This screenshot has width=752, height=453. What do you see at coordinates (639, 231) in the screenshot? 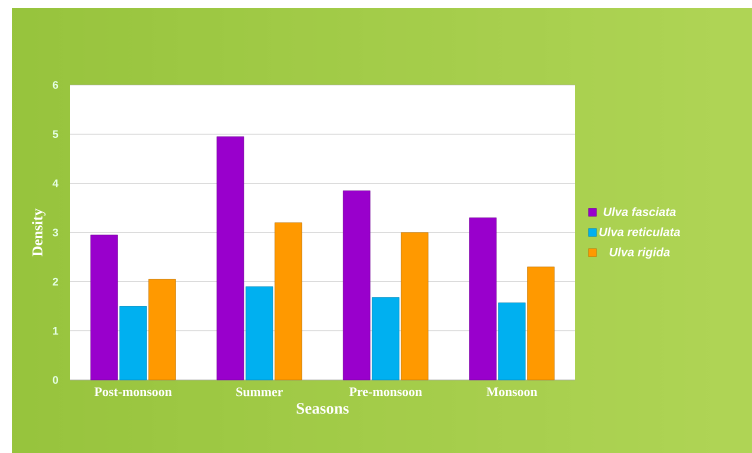
I see `legend-label: Ulva reticulata` at bounding box center [639, 231].